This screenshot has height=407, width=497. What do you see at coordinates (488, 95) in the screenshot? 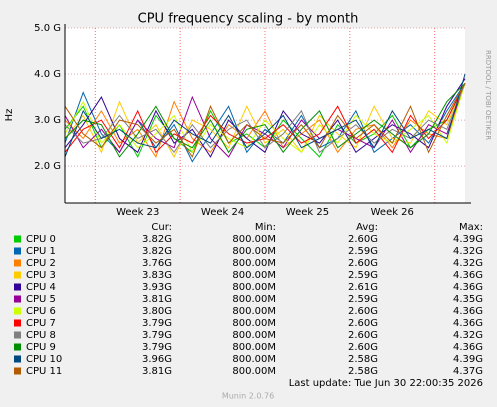
I see `side-text: RRDTOOL / TOBI OETIKER` at bounding box center [488, 95].